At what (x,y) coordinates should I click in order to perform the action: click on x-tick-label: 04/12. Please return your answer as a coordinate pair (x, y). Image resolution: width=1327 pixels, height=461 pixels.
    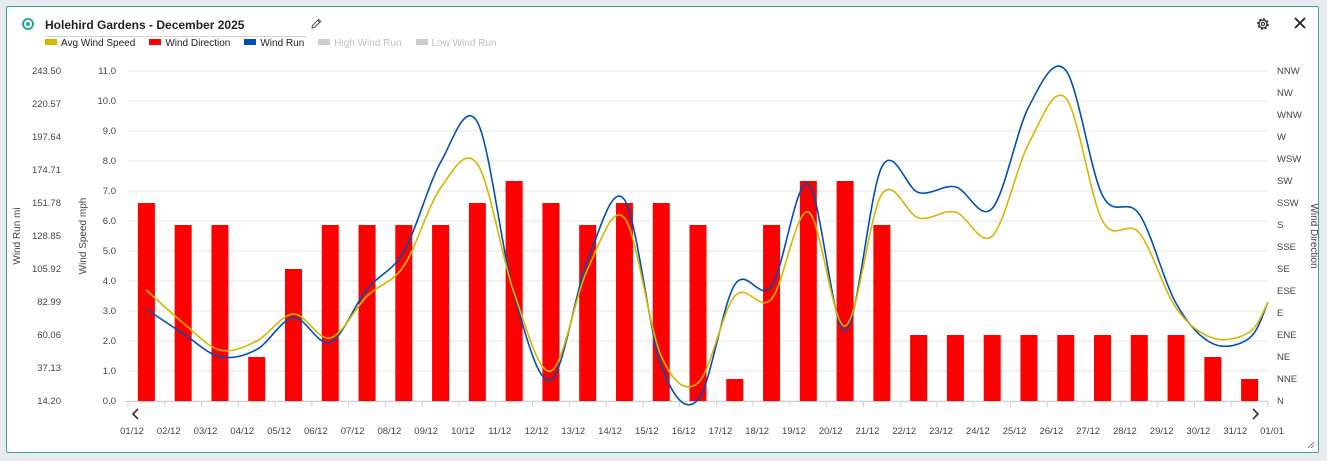
    Looking at the image, I should click on (242, 431).